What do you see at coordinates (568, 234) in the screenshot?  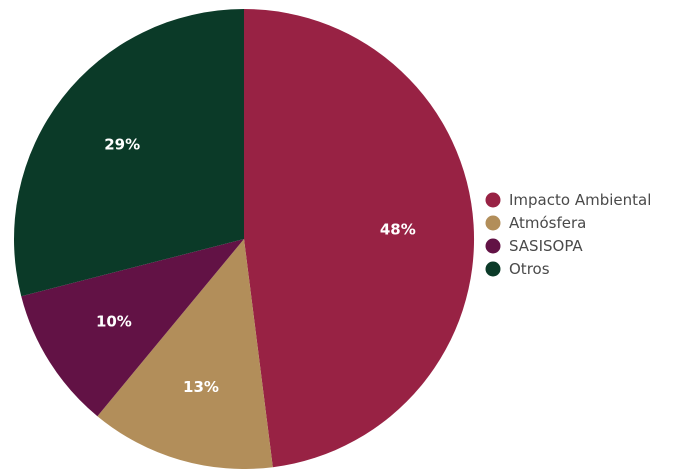 I see `chart-legend: Impacto Ambiental Atmósfera SASISOPA Otros` at bounding box center [568, 234].